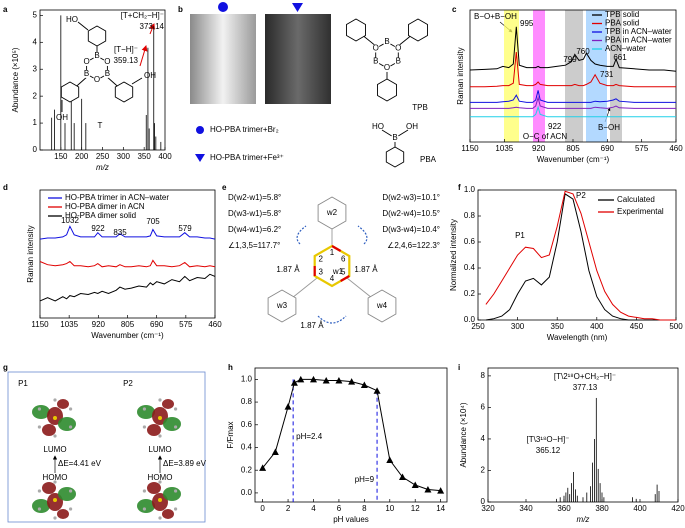 The width and height of the screenshot is (685, 528). I want to click on y-axis-label: Raman intensity, so click(460, 75).